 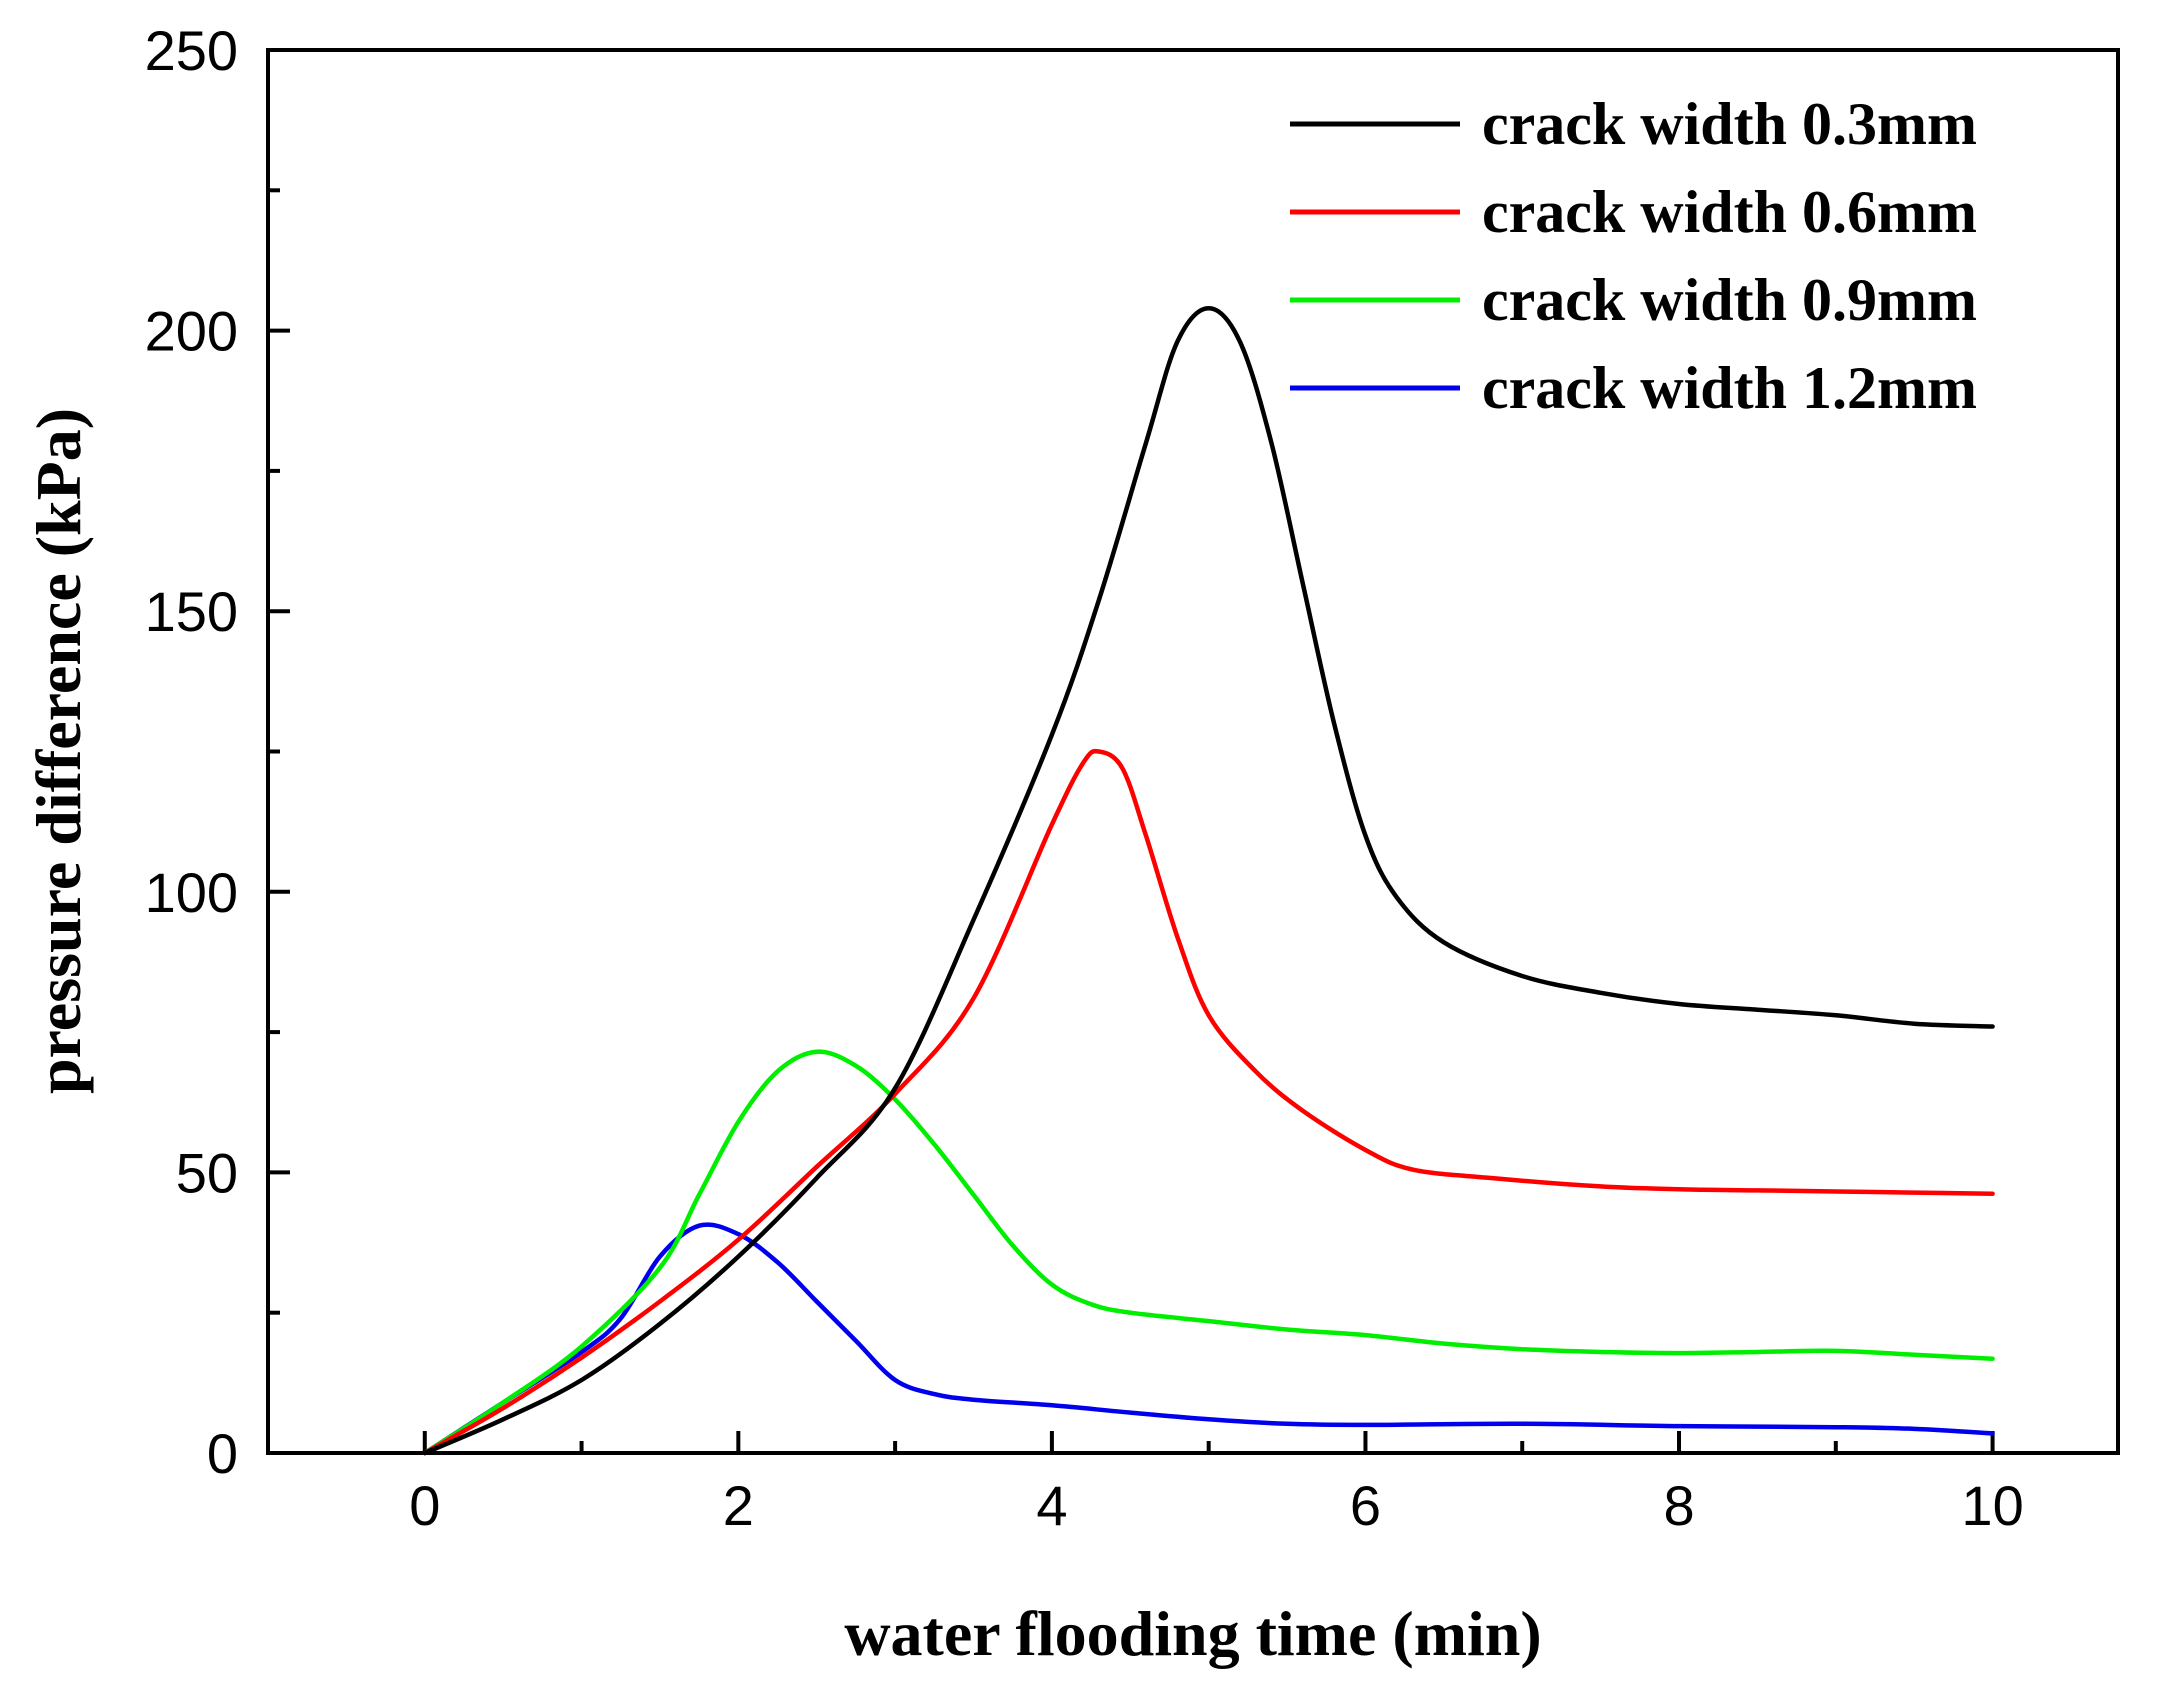 What do you see at coordinates (191, 611) in the screenshot?
I see `y-tick-label: 150` at bounding box center [191, 611].